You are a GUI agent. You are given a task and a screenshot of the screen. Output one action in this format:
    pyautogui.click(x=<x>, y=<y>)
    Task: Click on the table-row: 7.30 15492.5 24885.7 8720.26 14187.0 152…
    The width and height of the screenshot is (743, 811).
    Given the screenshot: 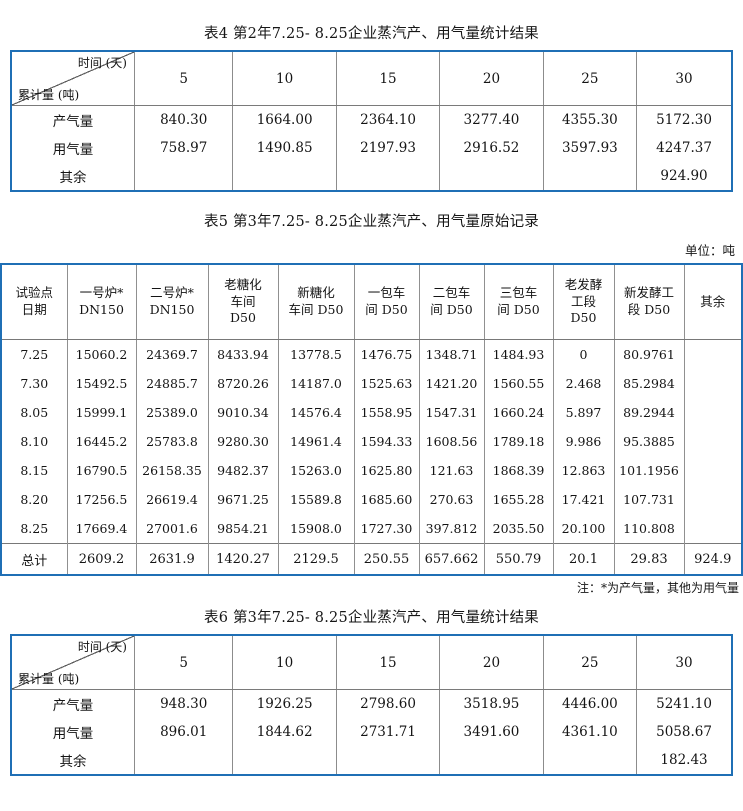 What is the action you would take?
    pyautogui.click(x=371, y=383)
    